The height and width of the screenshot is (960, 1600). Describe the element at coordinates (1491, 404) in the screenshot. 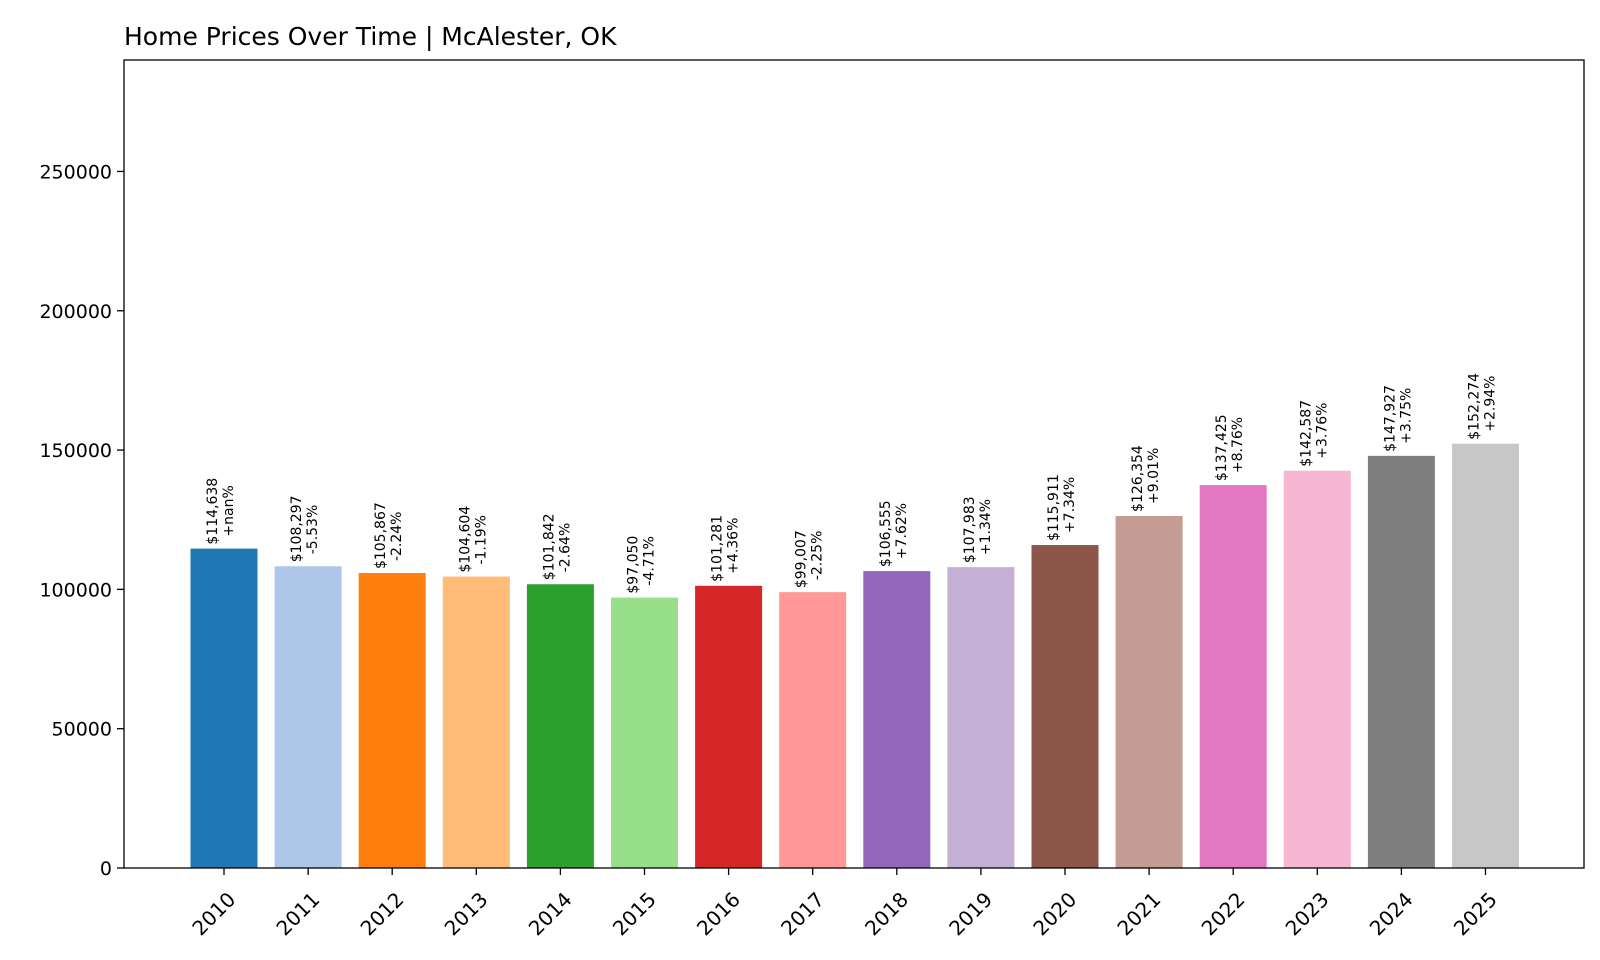

I see `change-label: +2.94%` at that location.